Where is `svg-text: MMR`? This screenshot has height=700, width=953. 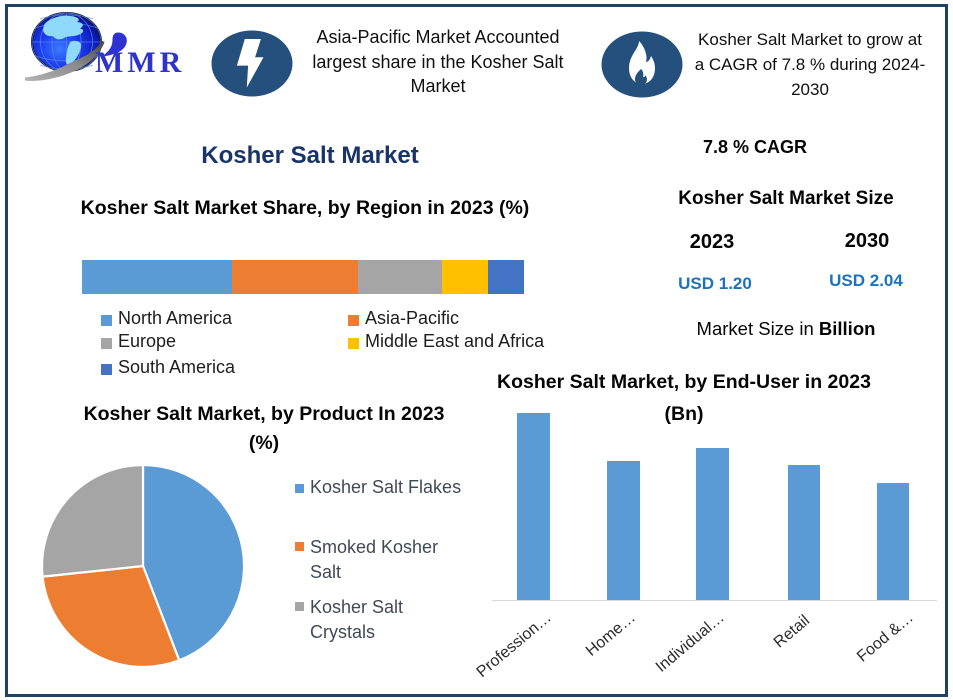 svg-text: MMR is located at coordinates (140, 62).